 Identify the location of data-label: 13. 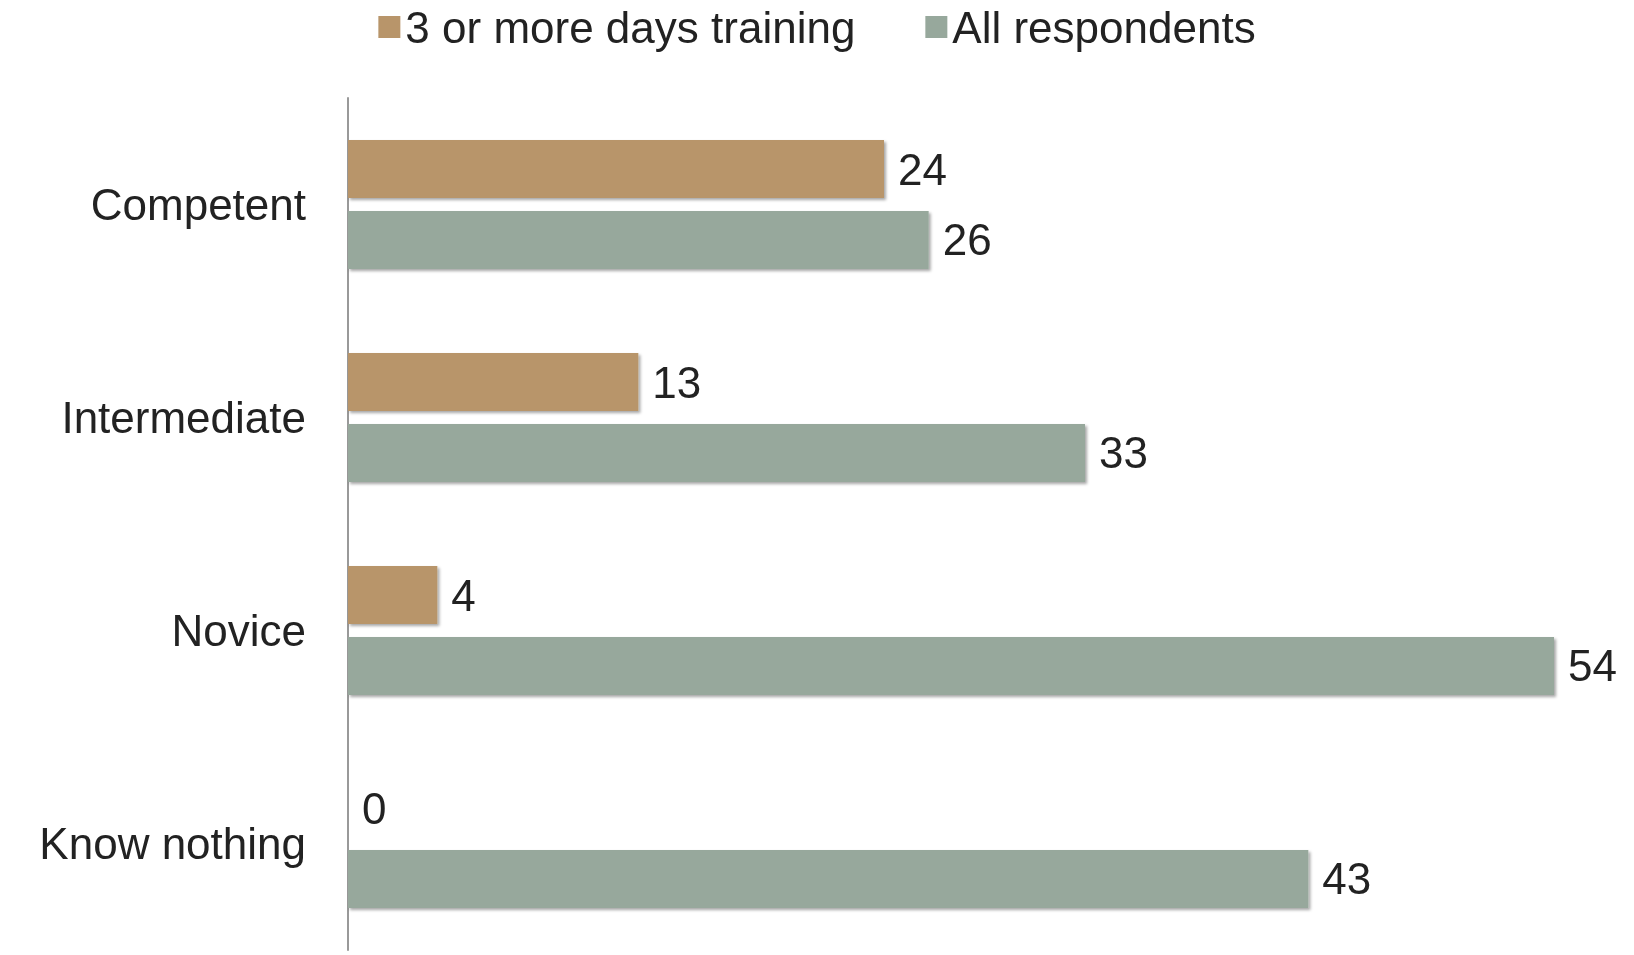
(677, 382).